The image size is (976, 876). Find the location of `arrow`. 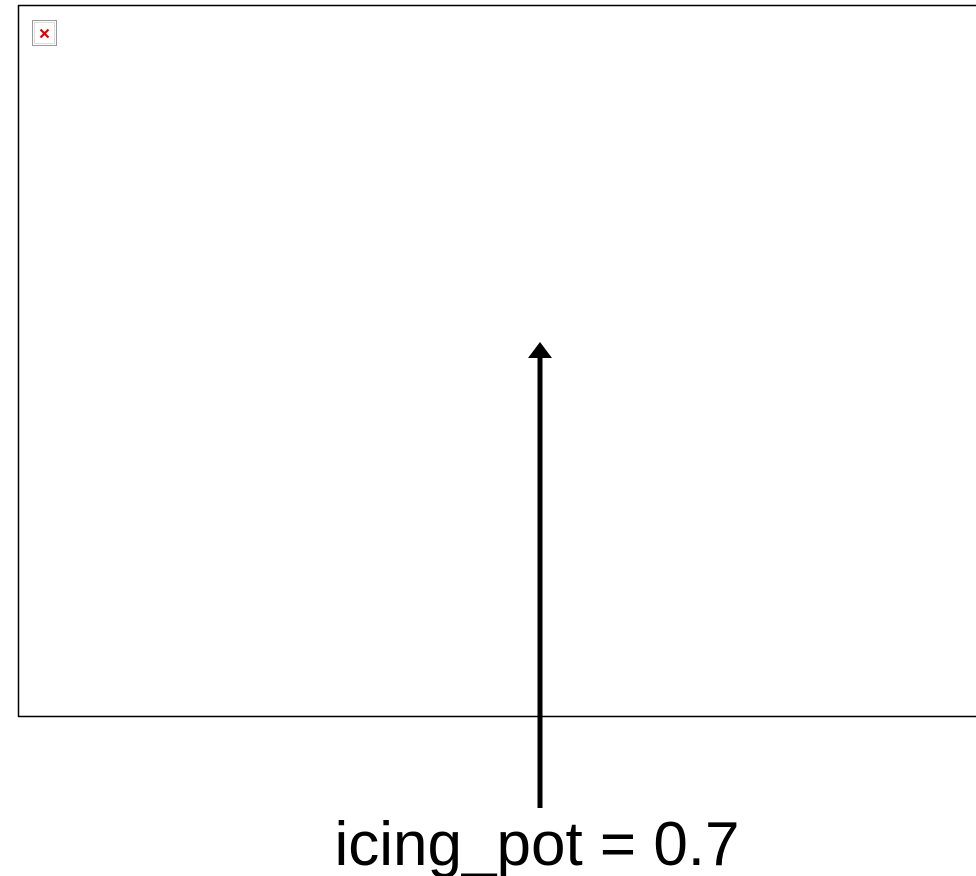

arrow is located at coordinates (540, 575).